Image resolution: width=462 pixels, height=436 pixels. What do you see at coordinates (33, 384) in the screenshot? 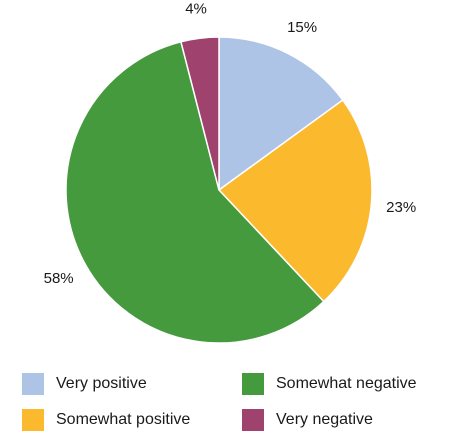
I see `legend-swatch-very-positive` at bounding box center [33, 384].